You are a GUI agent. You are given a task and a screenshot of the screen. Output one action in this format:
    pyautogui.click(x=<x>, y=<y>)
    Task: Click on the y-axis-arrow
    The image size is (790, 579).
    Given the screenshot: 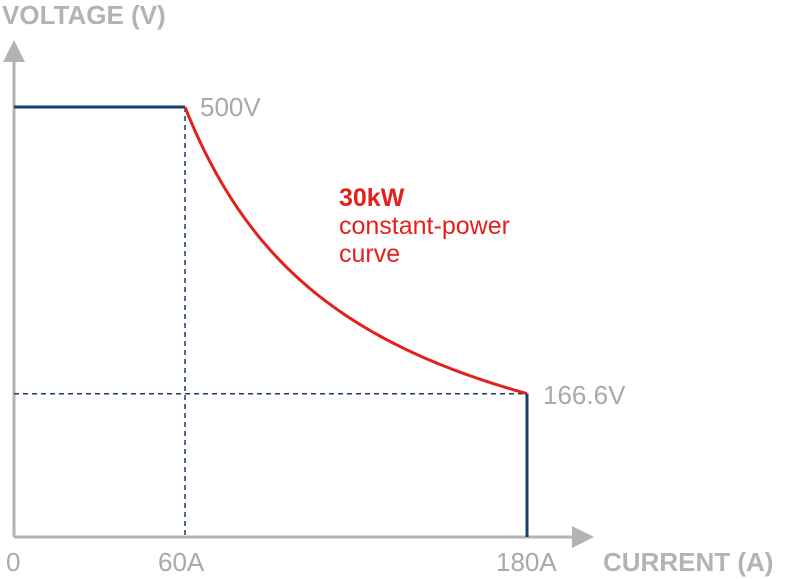 What is the action you would take?
    pyautogui.click(x=14, y=51)
    